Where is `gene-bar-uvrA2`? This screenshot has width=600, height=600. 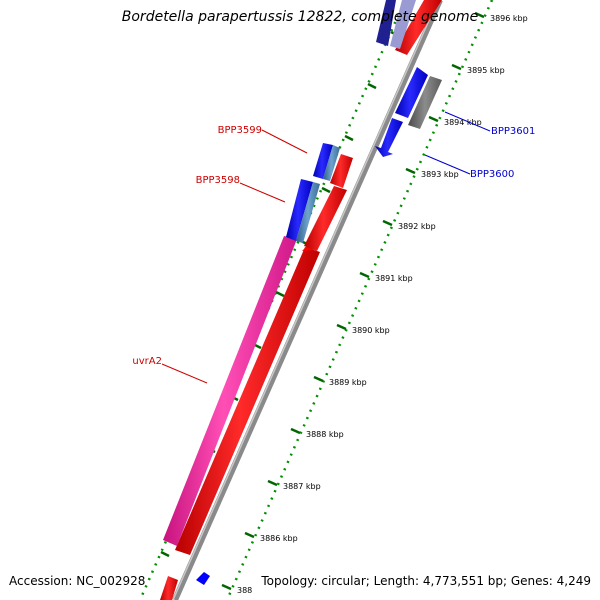
gene-bar-uvrA2 is located at coordinates (230, 391).